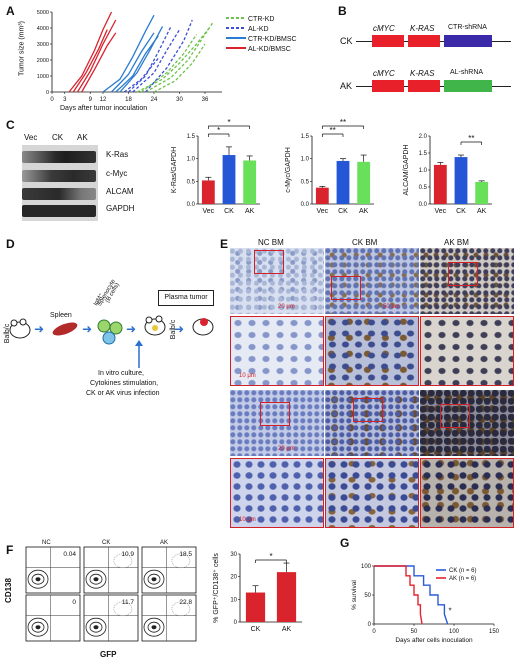 This screenshot has width=520, height=664. I want to click on legend-ctr-kd-bmsc: CTR-KD/BMSC, so click(272, 39).